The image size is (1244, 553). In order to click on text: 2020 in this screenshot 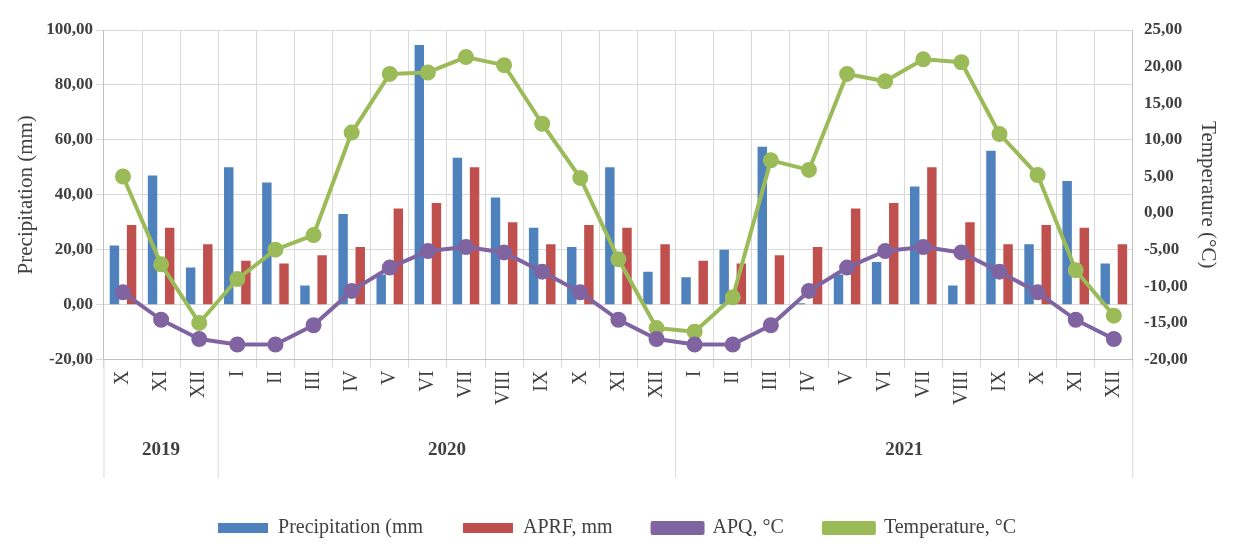, I will do `click(446, 448)`.